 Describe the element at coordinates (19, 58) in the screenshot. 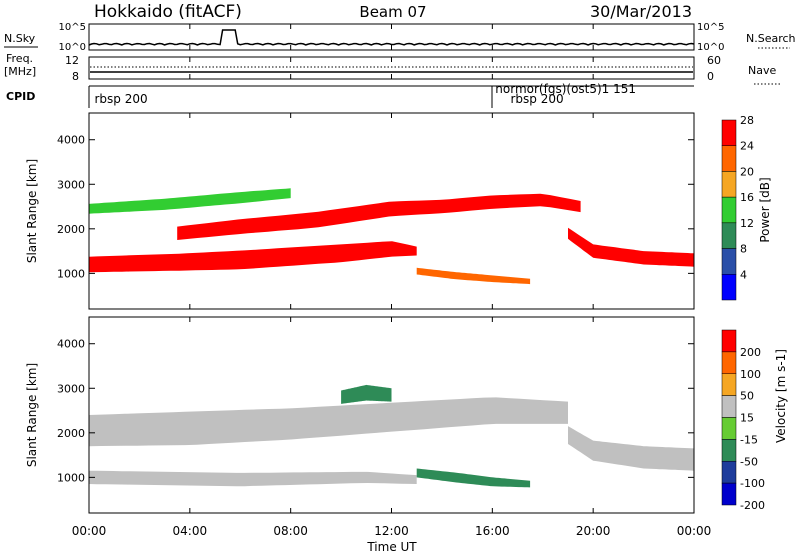

I see `freq-label: Freq.` at that location.